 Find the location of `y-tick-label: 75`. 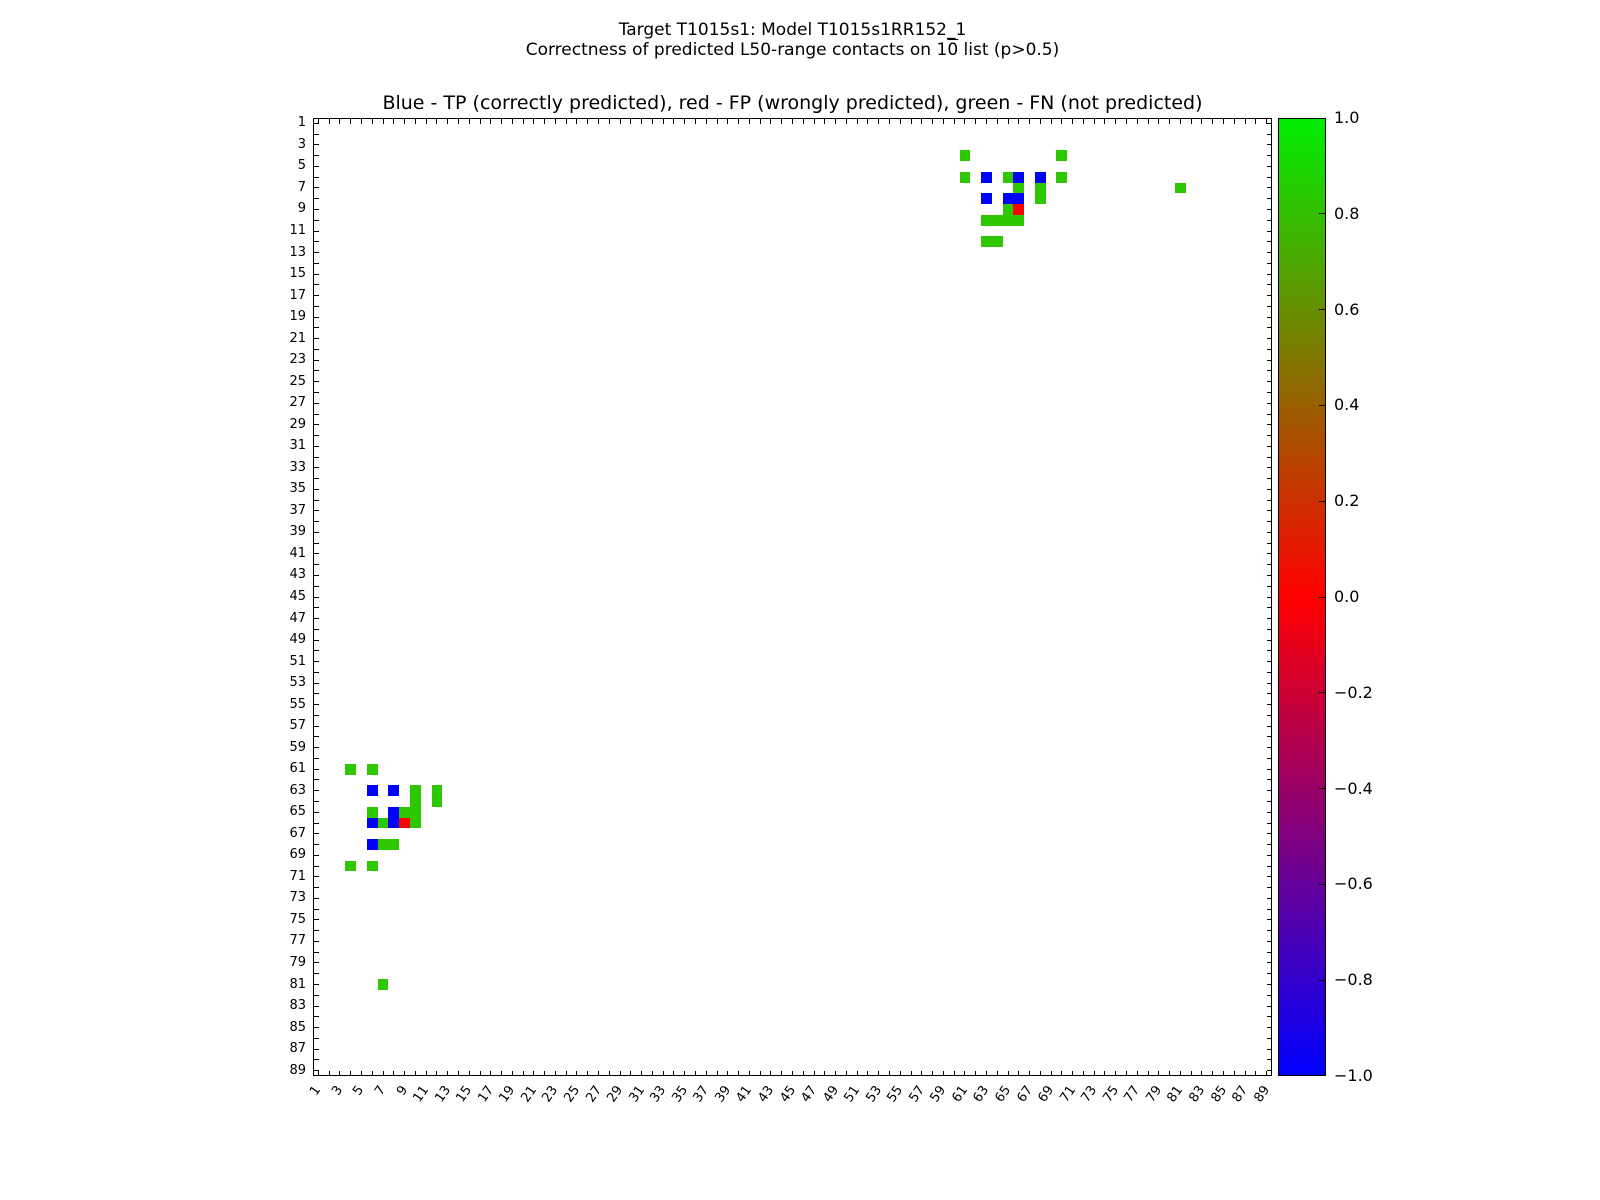

y-tick-label: 75 is located at coordinates (297, 919).